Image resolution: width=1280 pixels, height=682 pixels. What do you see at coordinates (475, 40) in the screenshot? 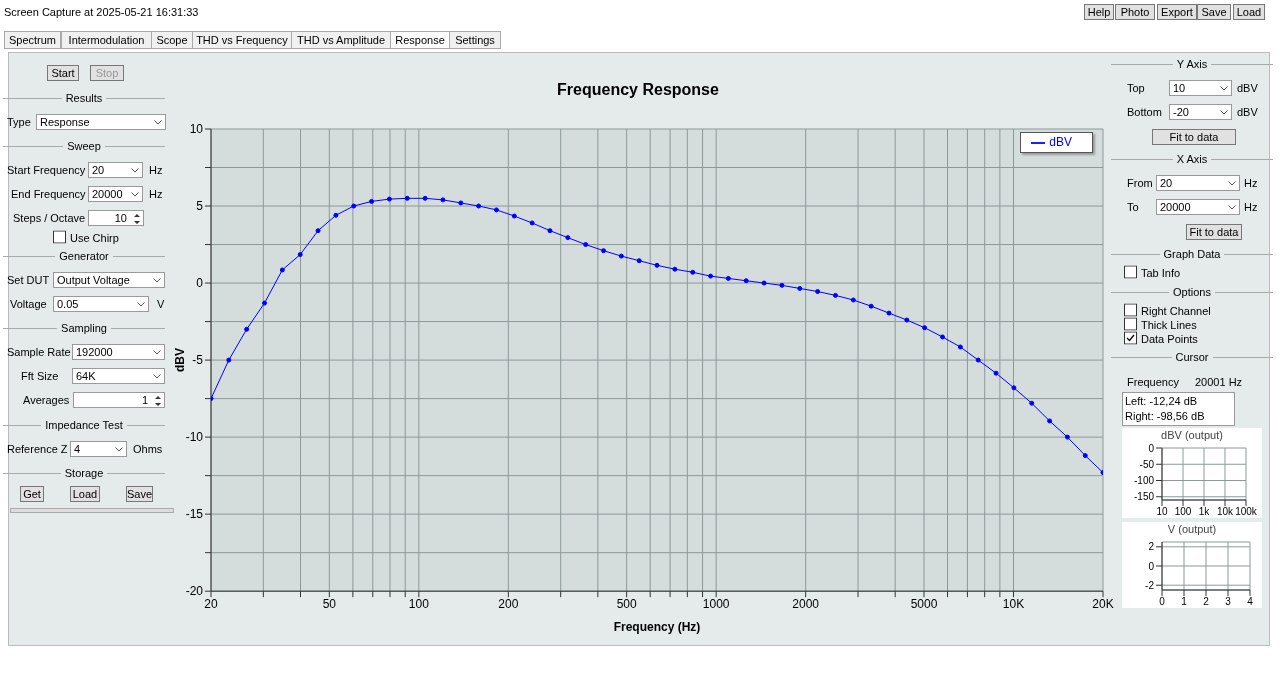
I see `text: Settings` at bounding box center [475, 40].